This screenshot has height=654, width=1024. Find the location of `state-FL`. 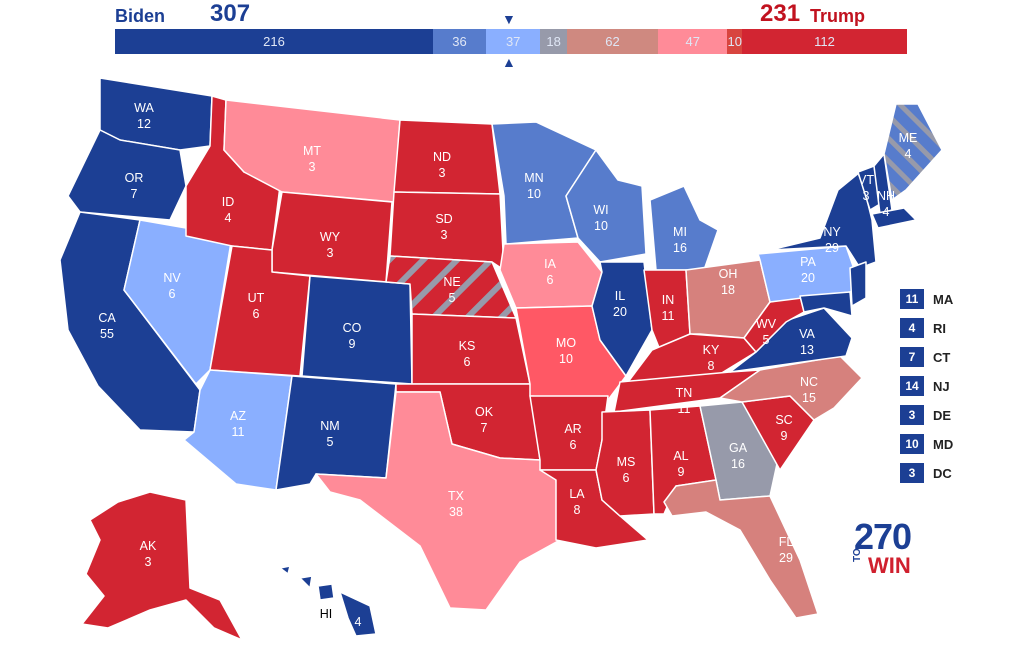

state-FL is located at coordinates (741, 549).